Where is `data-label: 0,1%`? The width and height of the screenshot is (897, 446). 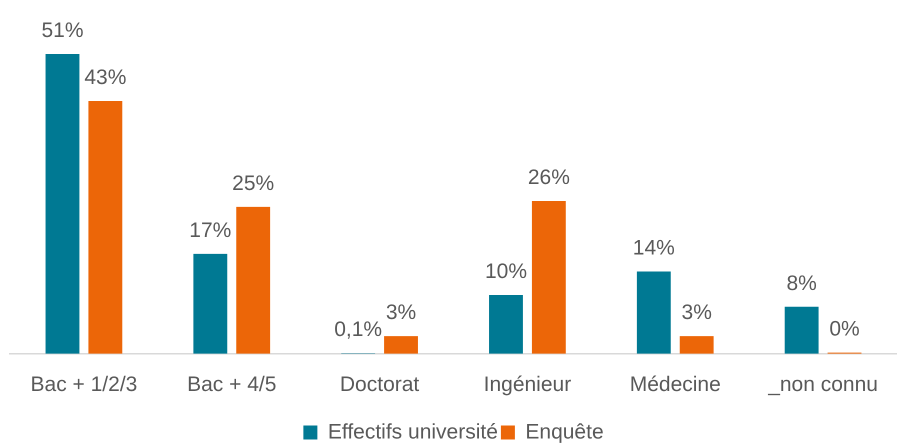
data-label: 0,1% is located at coordinates (358, 330).